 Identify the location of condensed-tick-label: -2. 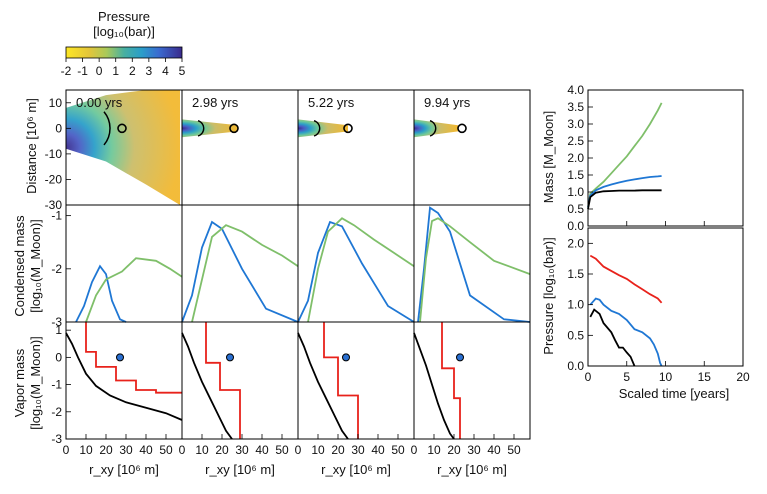
(56, 269).